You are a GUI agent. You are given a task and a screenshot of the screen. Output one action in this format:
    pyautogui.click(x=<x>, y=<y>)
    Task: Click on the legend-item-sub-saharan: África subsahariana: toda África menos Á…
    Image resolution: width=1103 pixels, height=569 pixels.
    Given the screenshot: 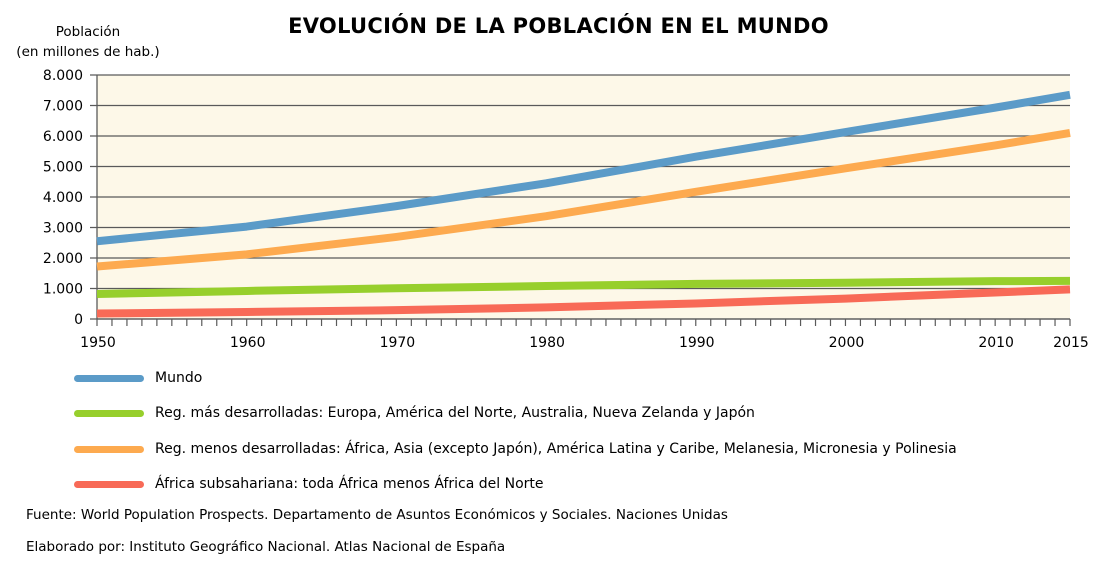 What is the action you would take?
    pyautogui.click(x=515, y=491)
    